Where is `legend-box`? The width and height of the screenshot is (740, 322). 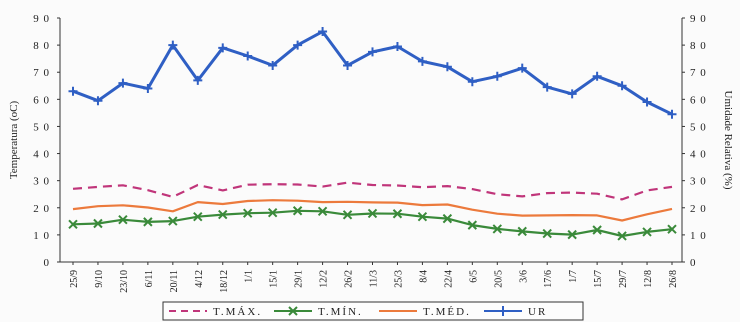
legend-box is located at coordinates (373, 311).